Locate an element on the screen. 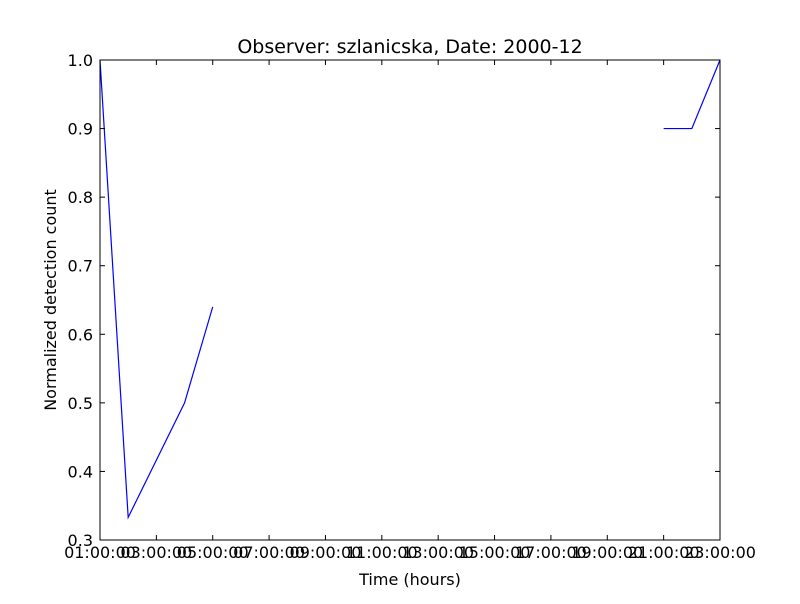 The height and width of the screenshot is (604, 800). x-tick-label: 17:00:00 is located at coordinates (551, 552).